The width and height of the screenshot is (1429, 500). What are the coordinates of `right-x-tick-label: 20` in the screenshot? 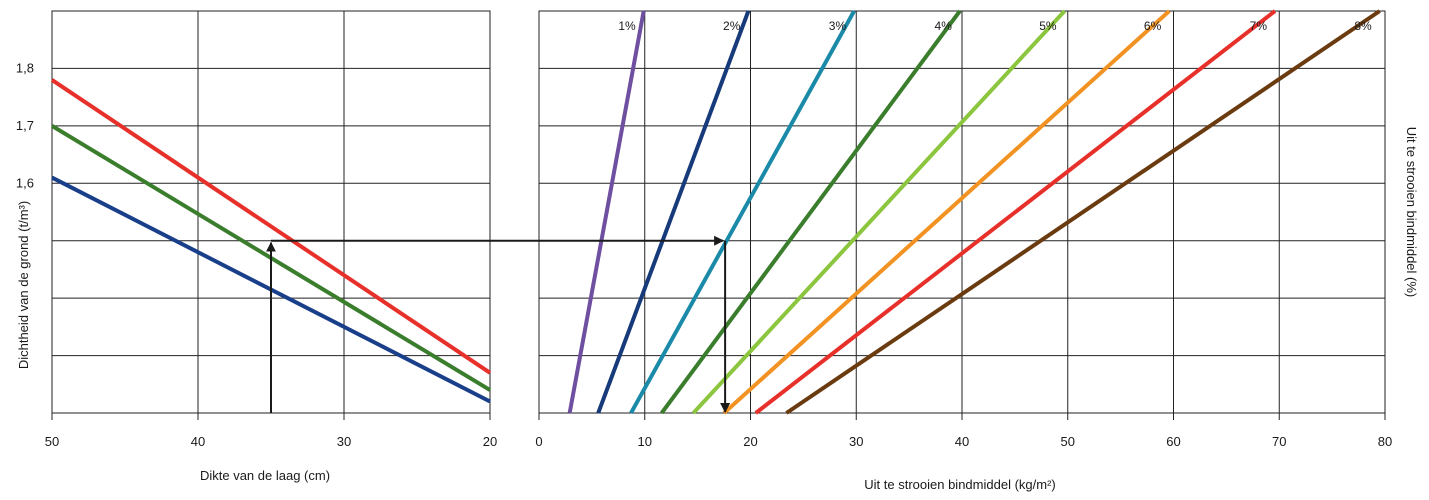 It's located at (750, 441).